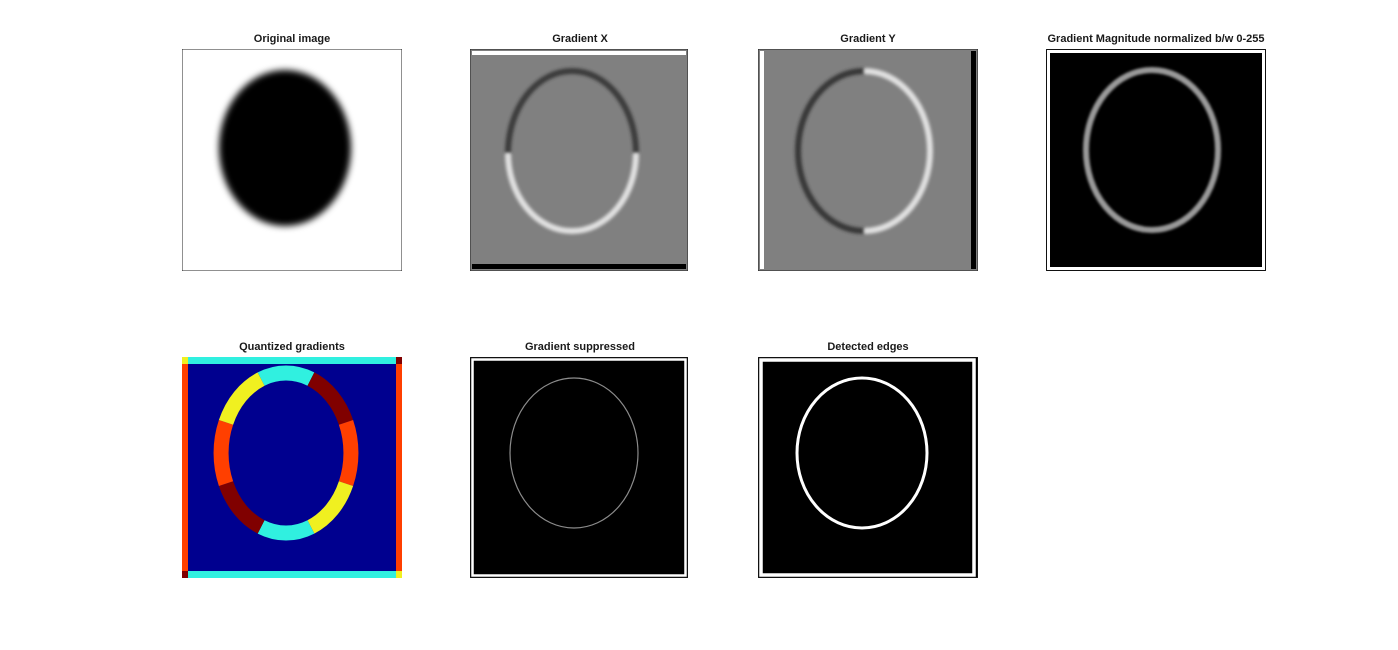 The image size is (1398, 650). Describe the element at coordinates (580, 39) in the screenshot. I see `panel-title: Gradient X` at that location.